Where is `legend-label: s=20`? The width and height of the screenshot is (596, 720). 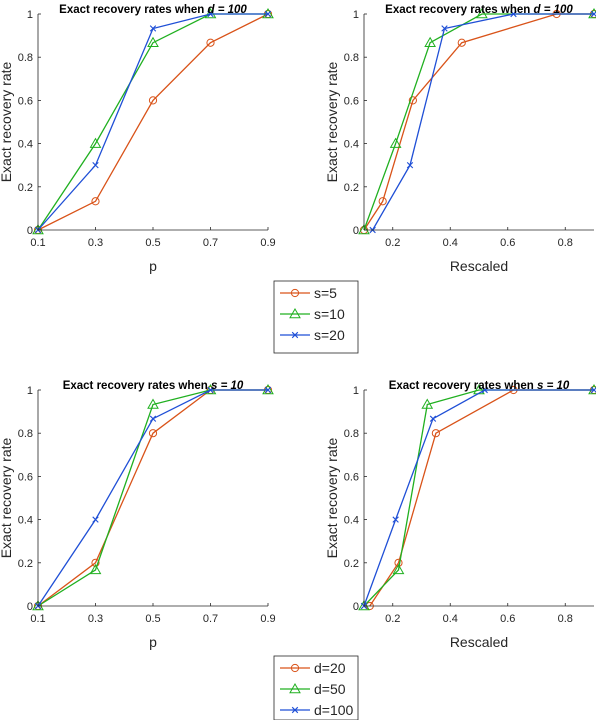
legend-label: s=20 is located at coordinates (329, 335).